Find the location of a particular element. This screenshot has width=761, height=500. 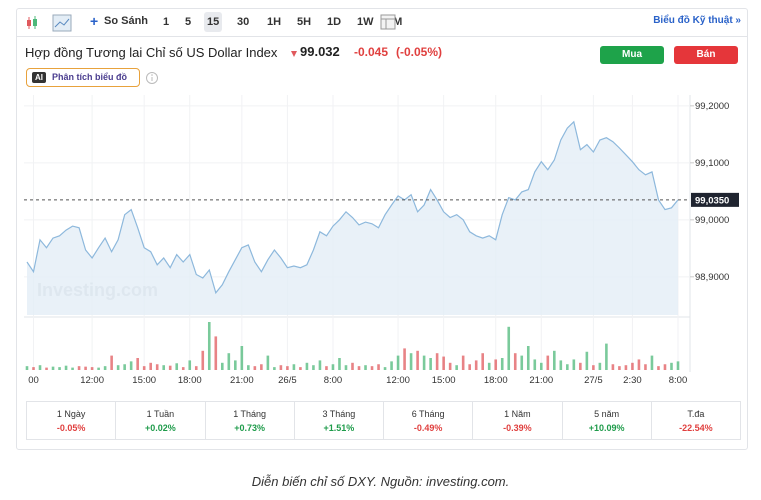

sell-button: Bán is located at coordinates (706, 55).